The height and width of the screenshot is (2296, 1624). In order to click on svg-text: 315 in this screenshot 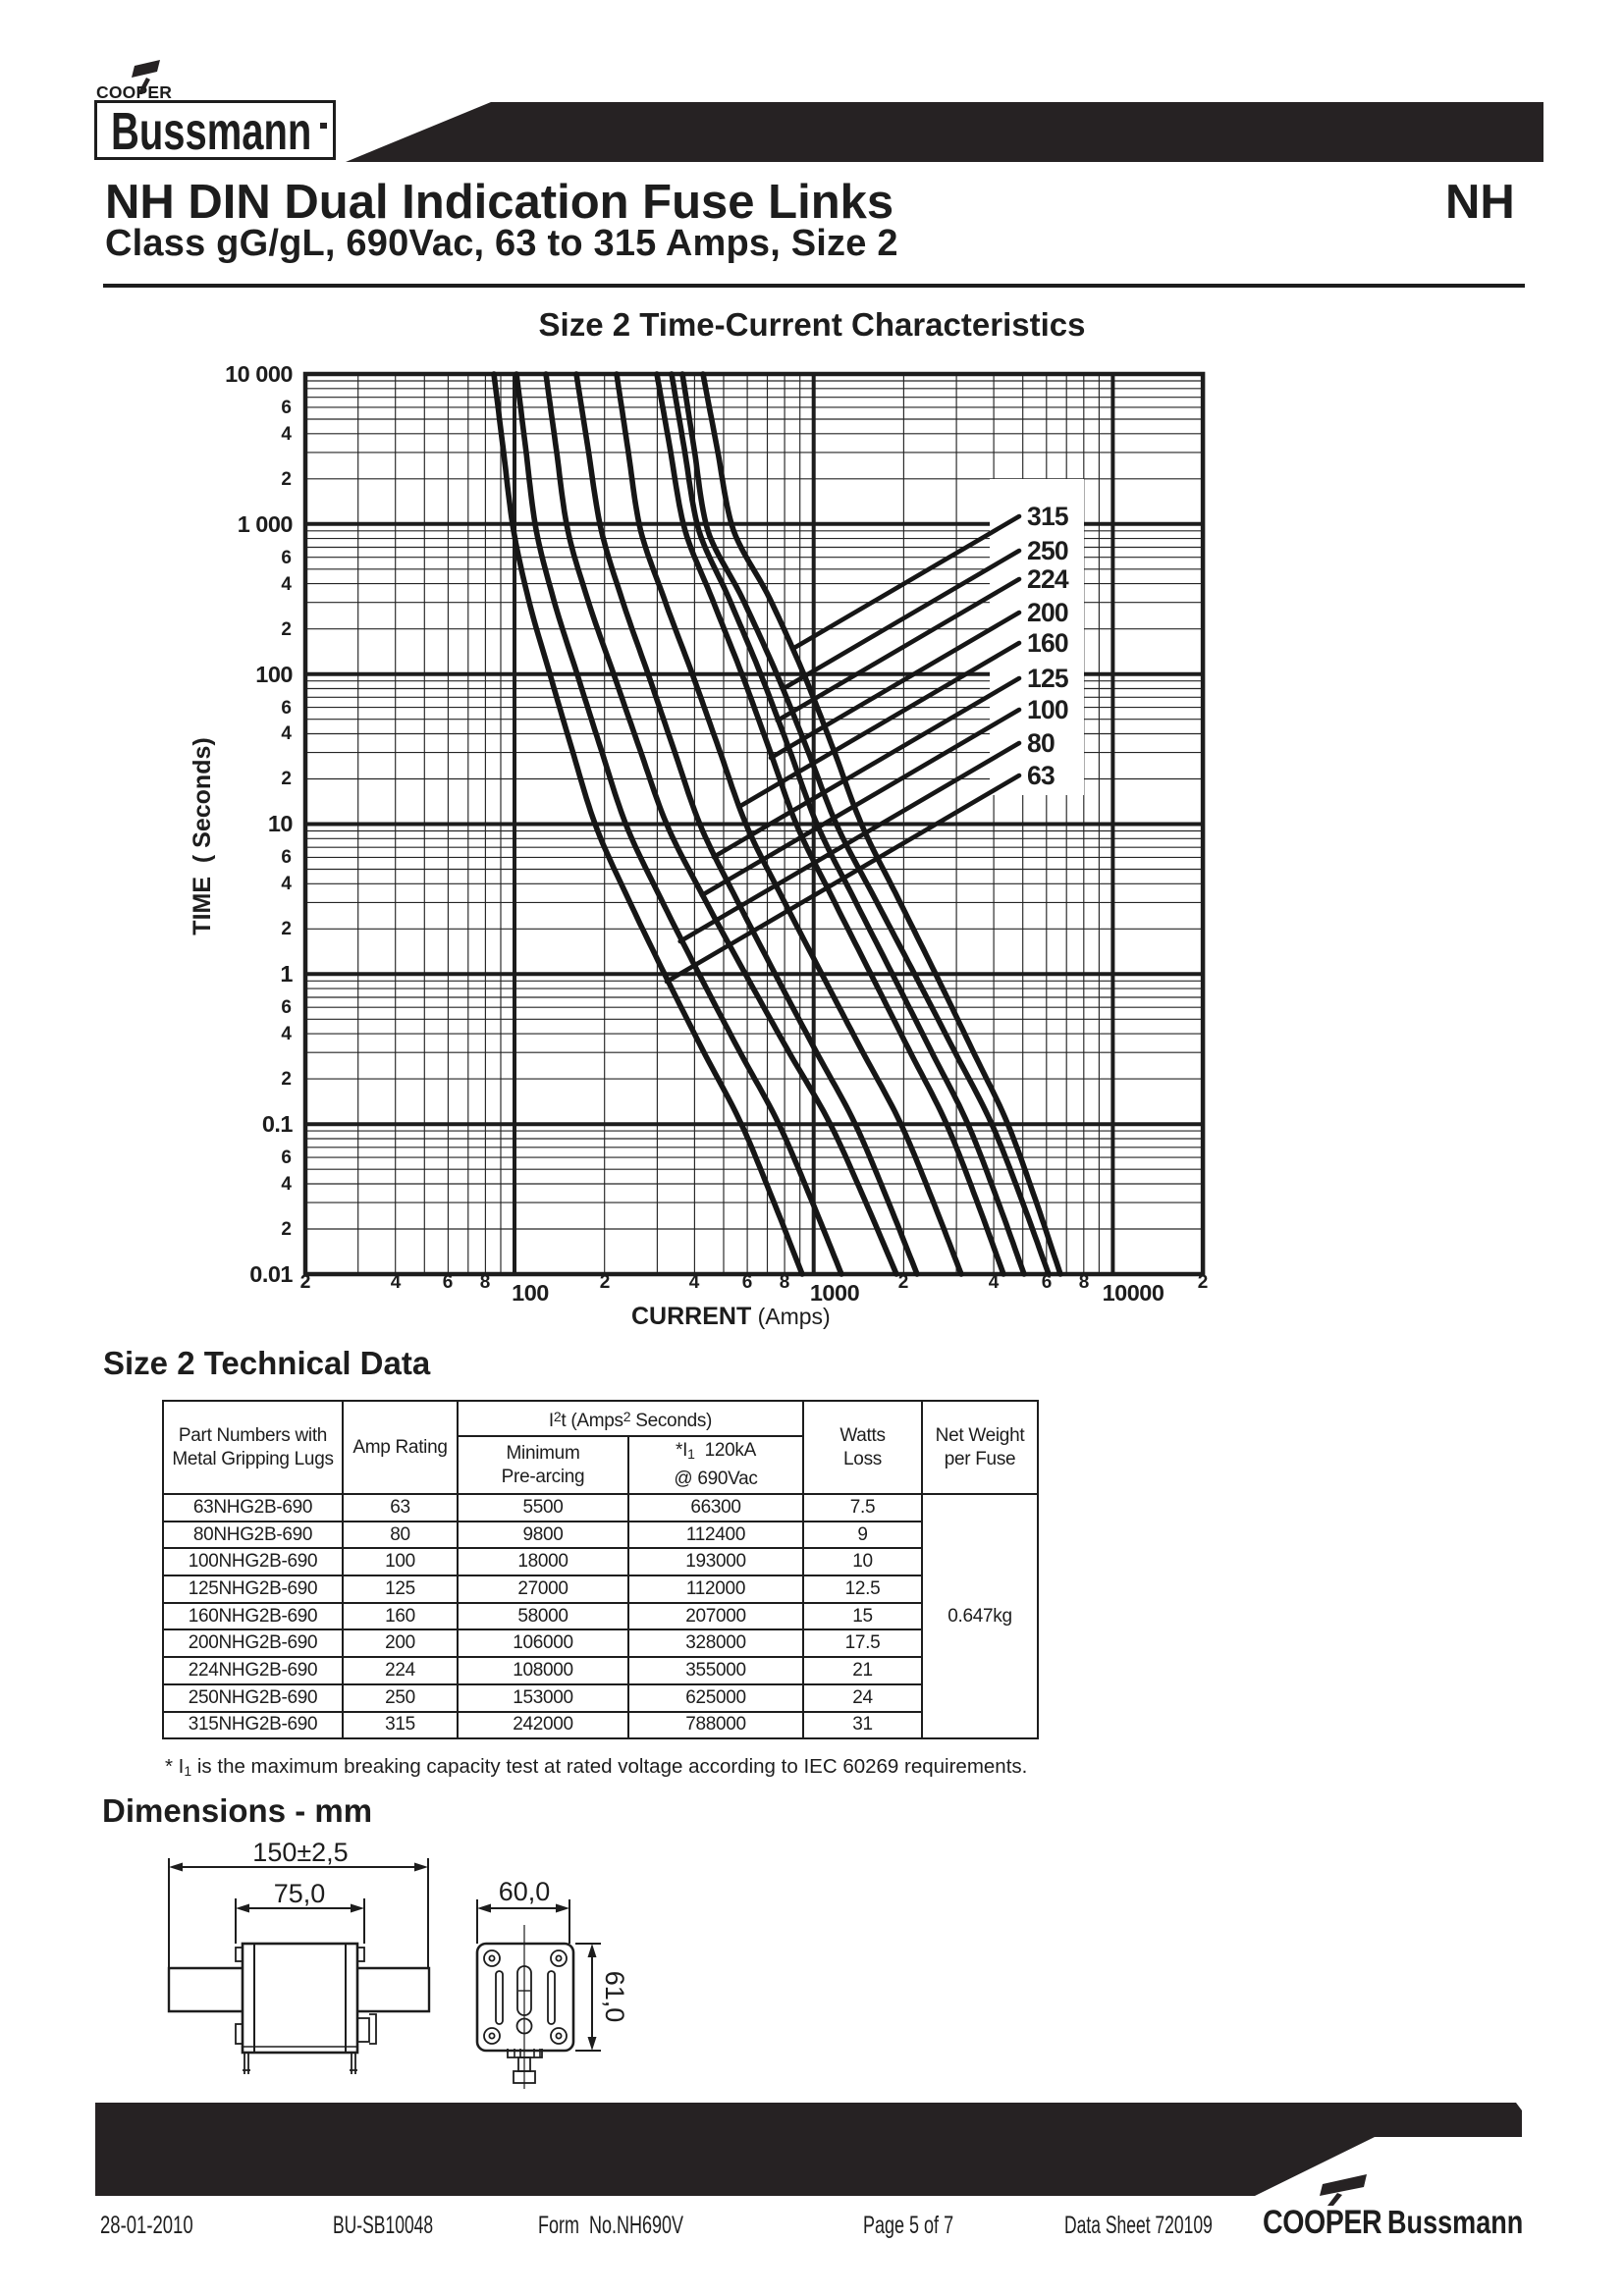, I will do `click(1047, 516)`.